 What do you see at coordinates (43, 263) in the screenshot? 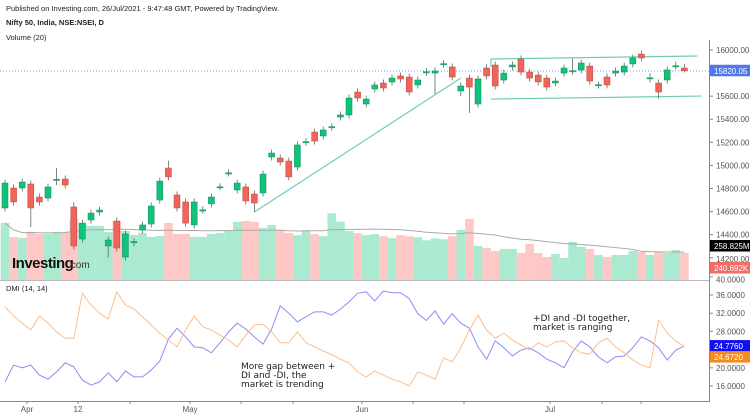
I see `logo-brand: Investing` at bounding box center [43, 263].